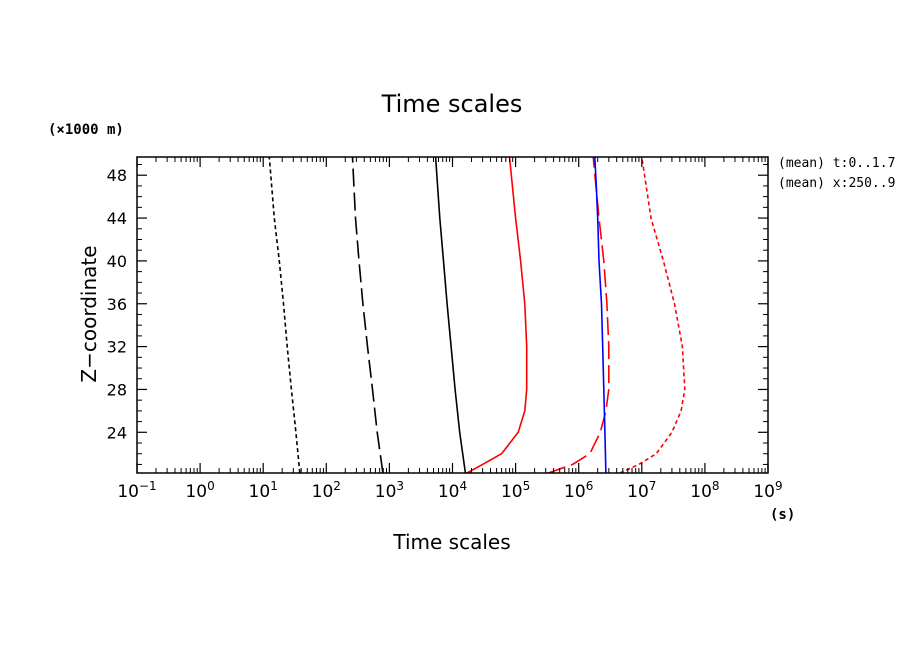  What do you see at coordinates (117, 261) in the screenshot?
I see `y-tick-label: 40` at bounding box center [117, 261].